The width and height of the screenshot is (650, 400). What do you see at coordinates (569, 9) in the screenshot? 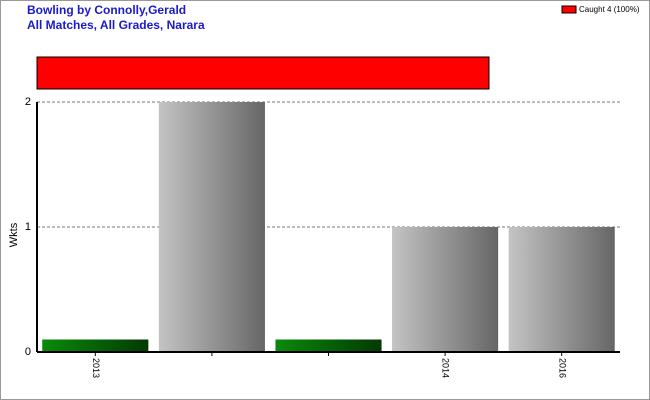
I see `legend-swatch` at bounding box center [569, 9].